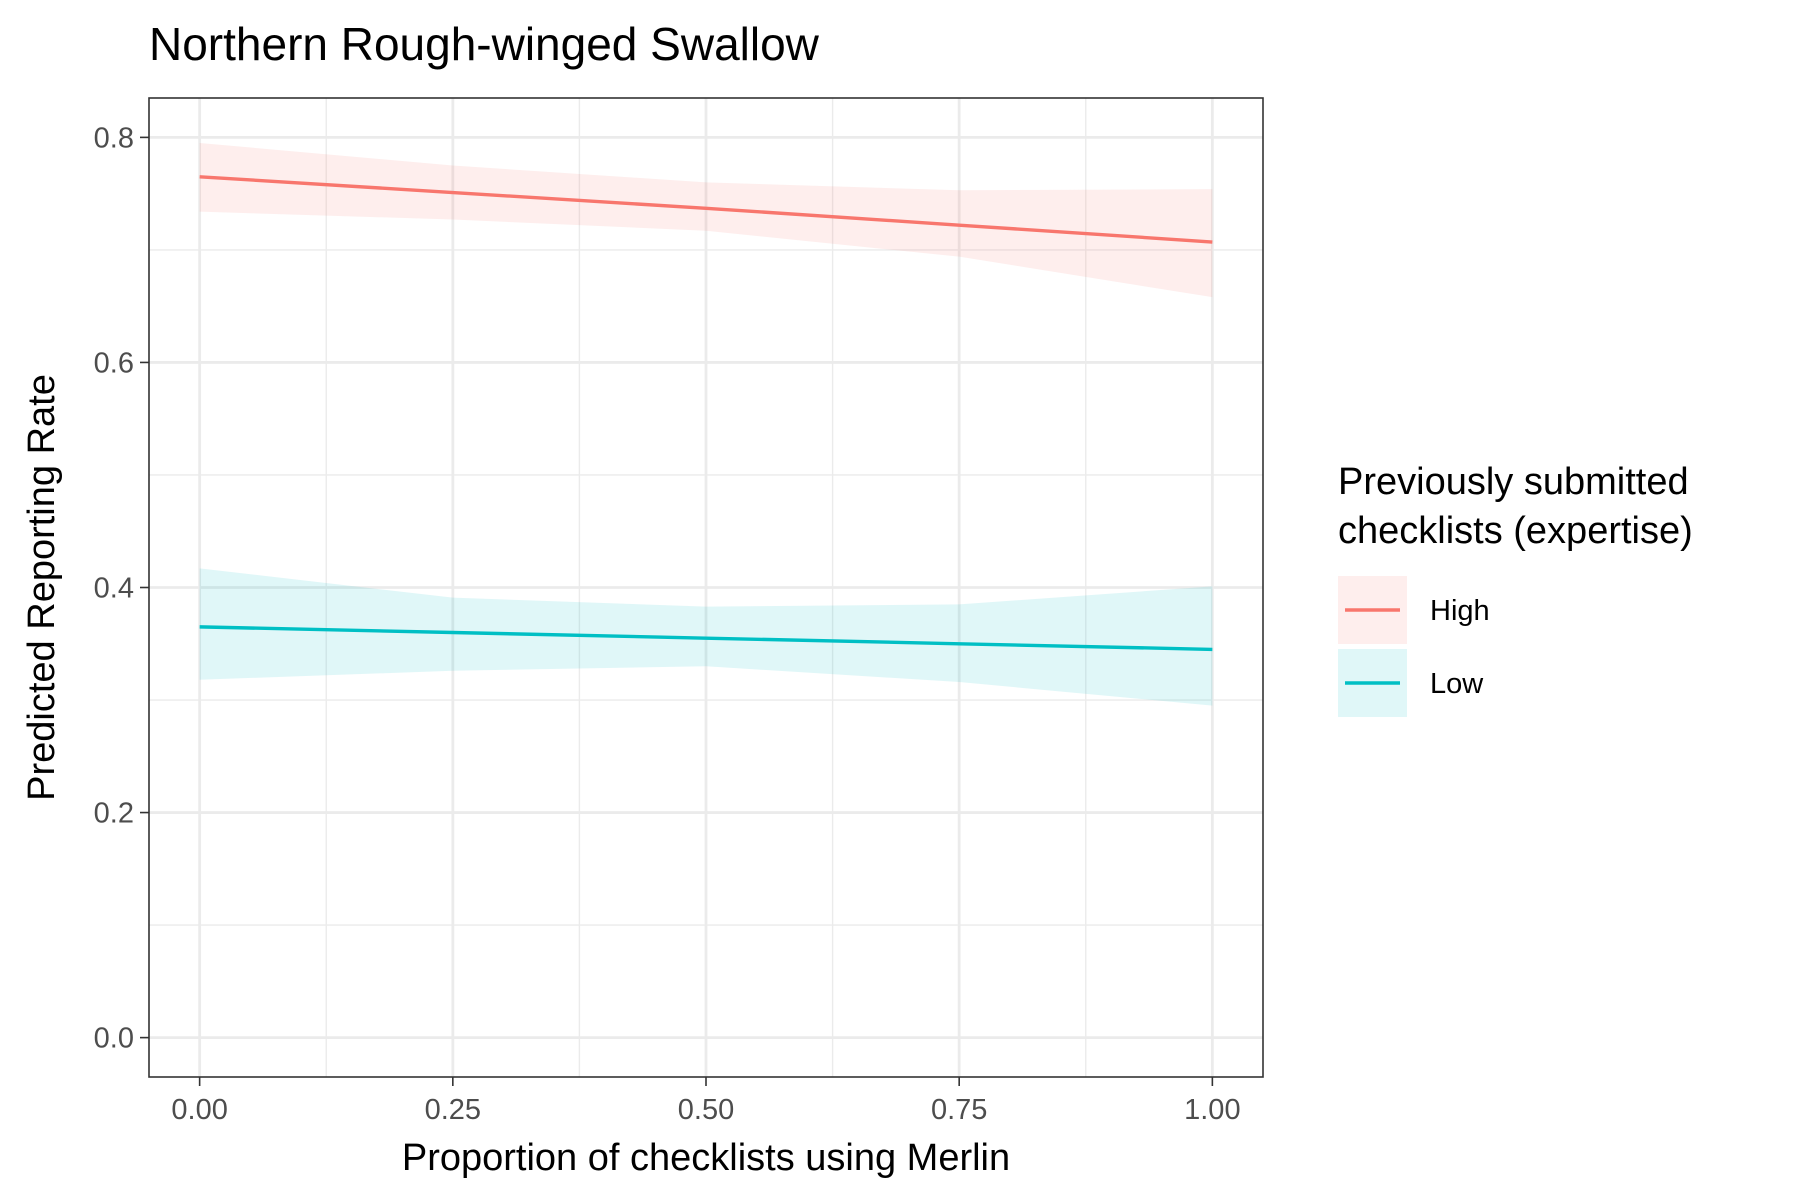  I want to click on chart-title: Northern Rough-winged Swallow, so click(484, 44).